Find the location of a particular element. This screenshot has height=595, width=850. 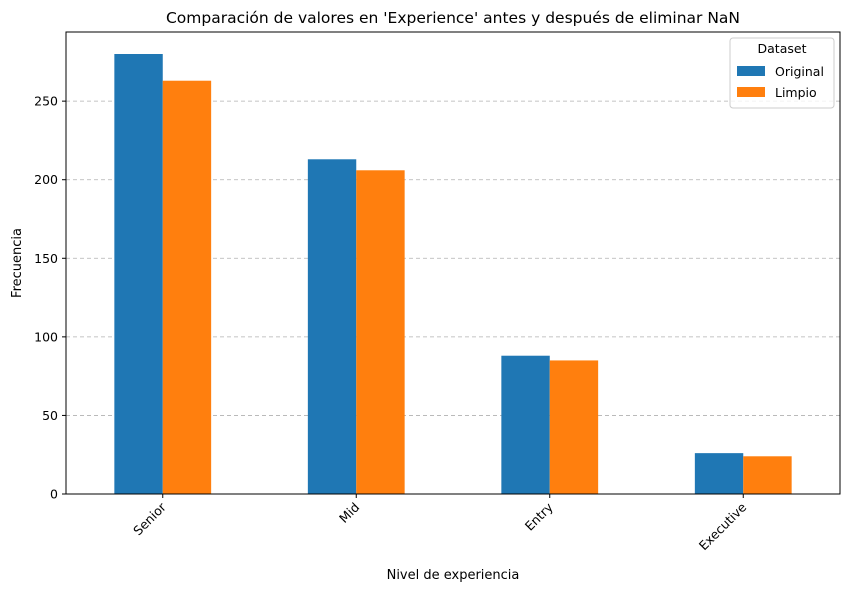

y-tick-label: 100 is located at coordinates (46, 336).